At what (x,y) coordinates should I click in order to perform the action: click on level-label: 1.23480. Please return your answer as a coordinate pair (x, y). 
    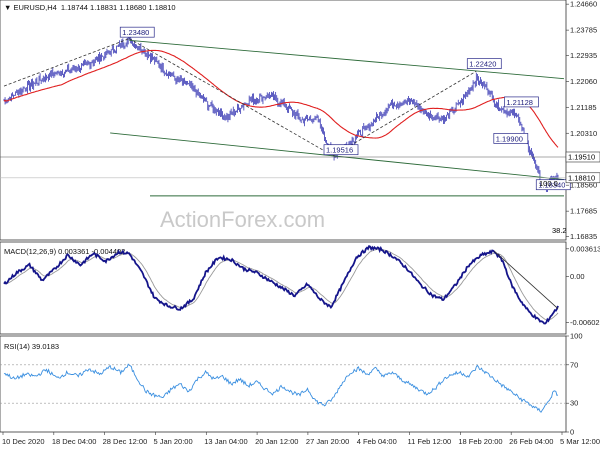
    Looking at the image, I should click on (137, 32).